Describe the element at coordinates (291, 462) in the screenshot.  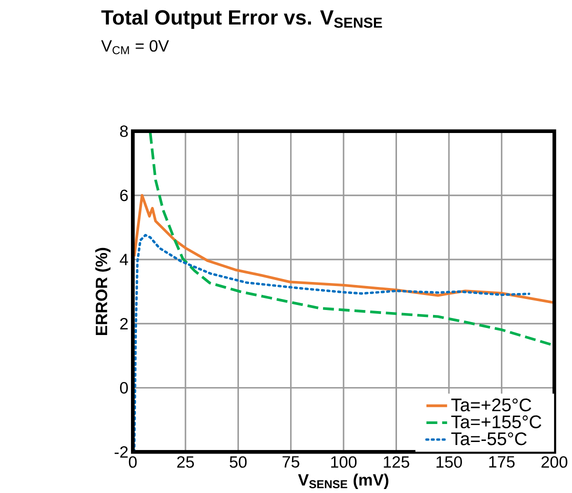
I see `x-tick-label: 75` at that location.